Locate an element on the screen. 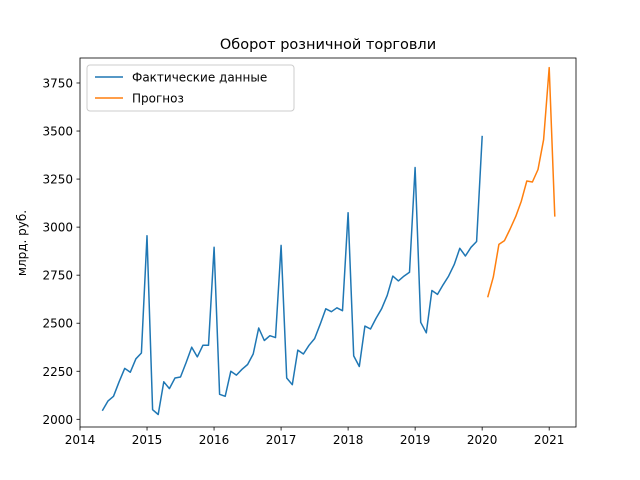 The image size is (640, 480). y-axis-label: млрд. руб. is located at coordinates (22, 243).